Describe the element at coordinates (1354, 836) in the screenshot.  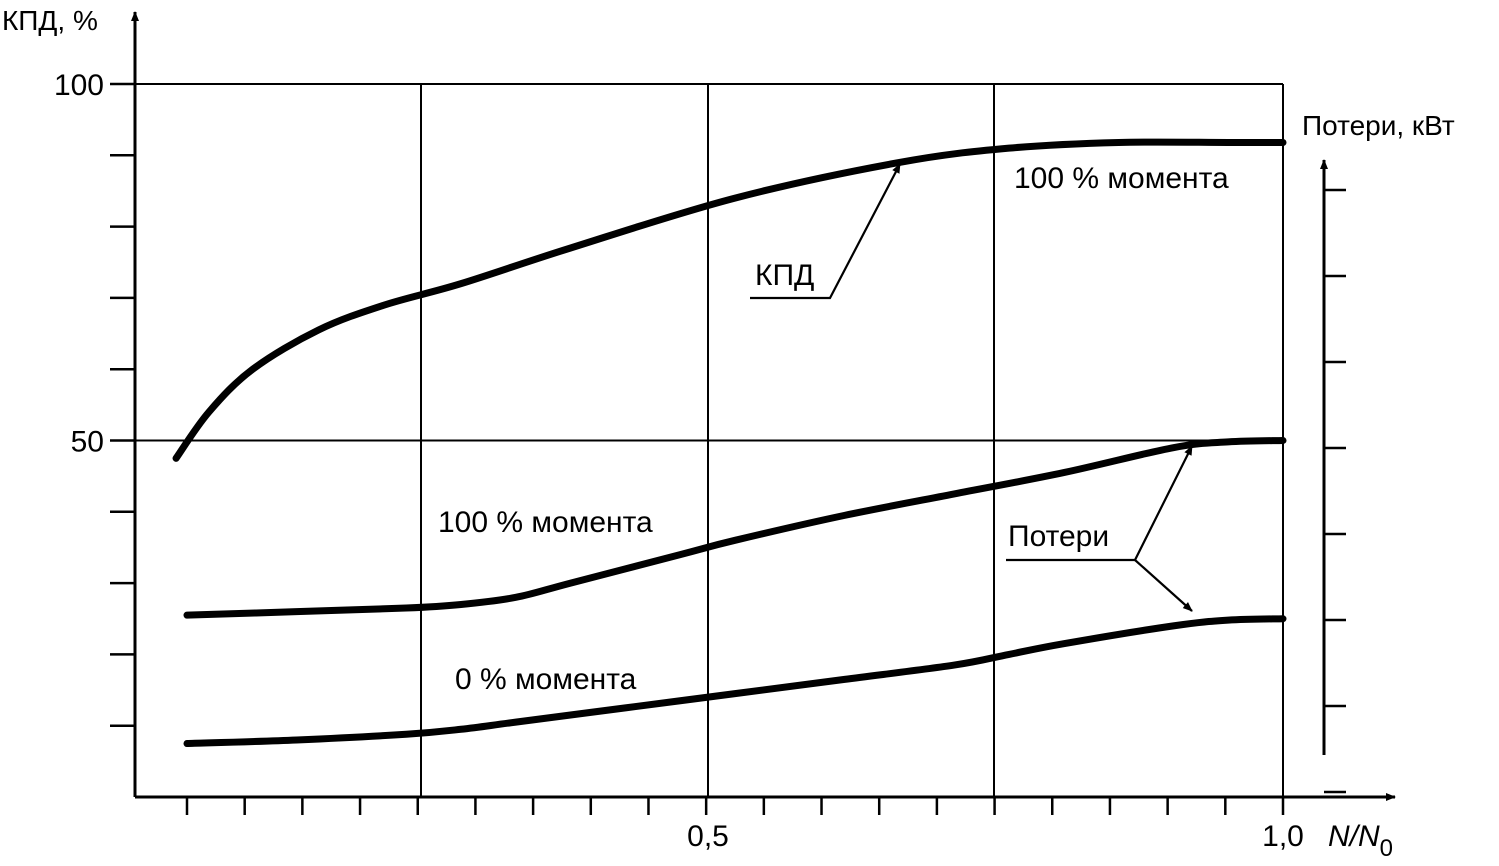
I see `x-axis-title-main: N/N` at that location.